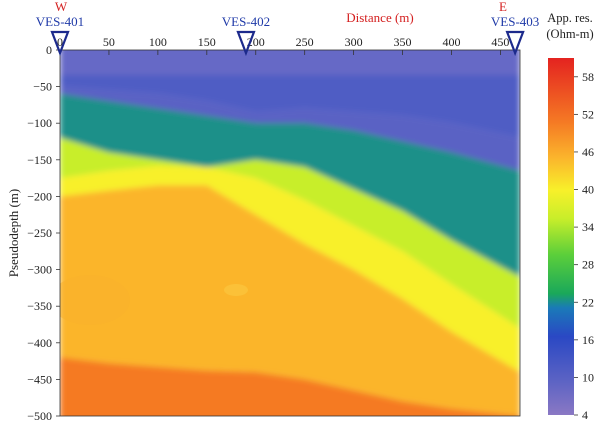 This screenshot has height=433, width=600. Describe the element at coordinates (109, 42) in the screenshot. I see `x-tick-label: 50` at that location.